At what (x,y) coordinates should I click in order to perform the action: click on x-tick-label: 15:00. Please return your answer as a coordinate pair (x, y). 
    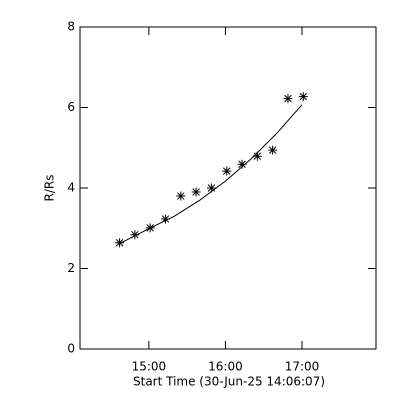
    Looking at the image, I should click on (149, 367).